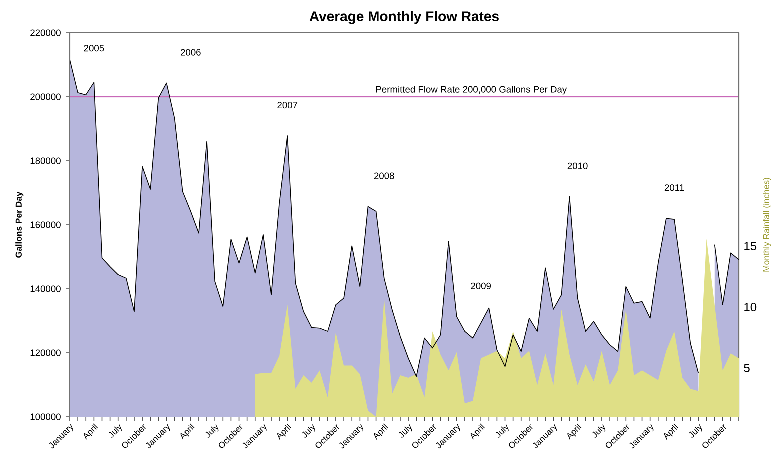 Image resolution: width=773 pixels, height=461 pixels. Describe the element at coordinates (674, 188) in the screenshot. I see `annotation: 2011` at that location.